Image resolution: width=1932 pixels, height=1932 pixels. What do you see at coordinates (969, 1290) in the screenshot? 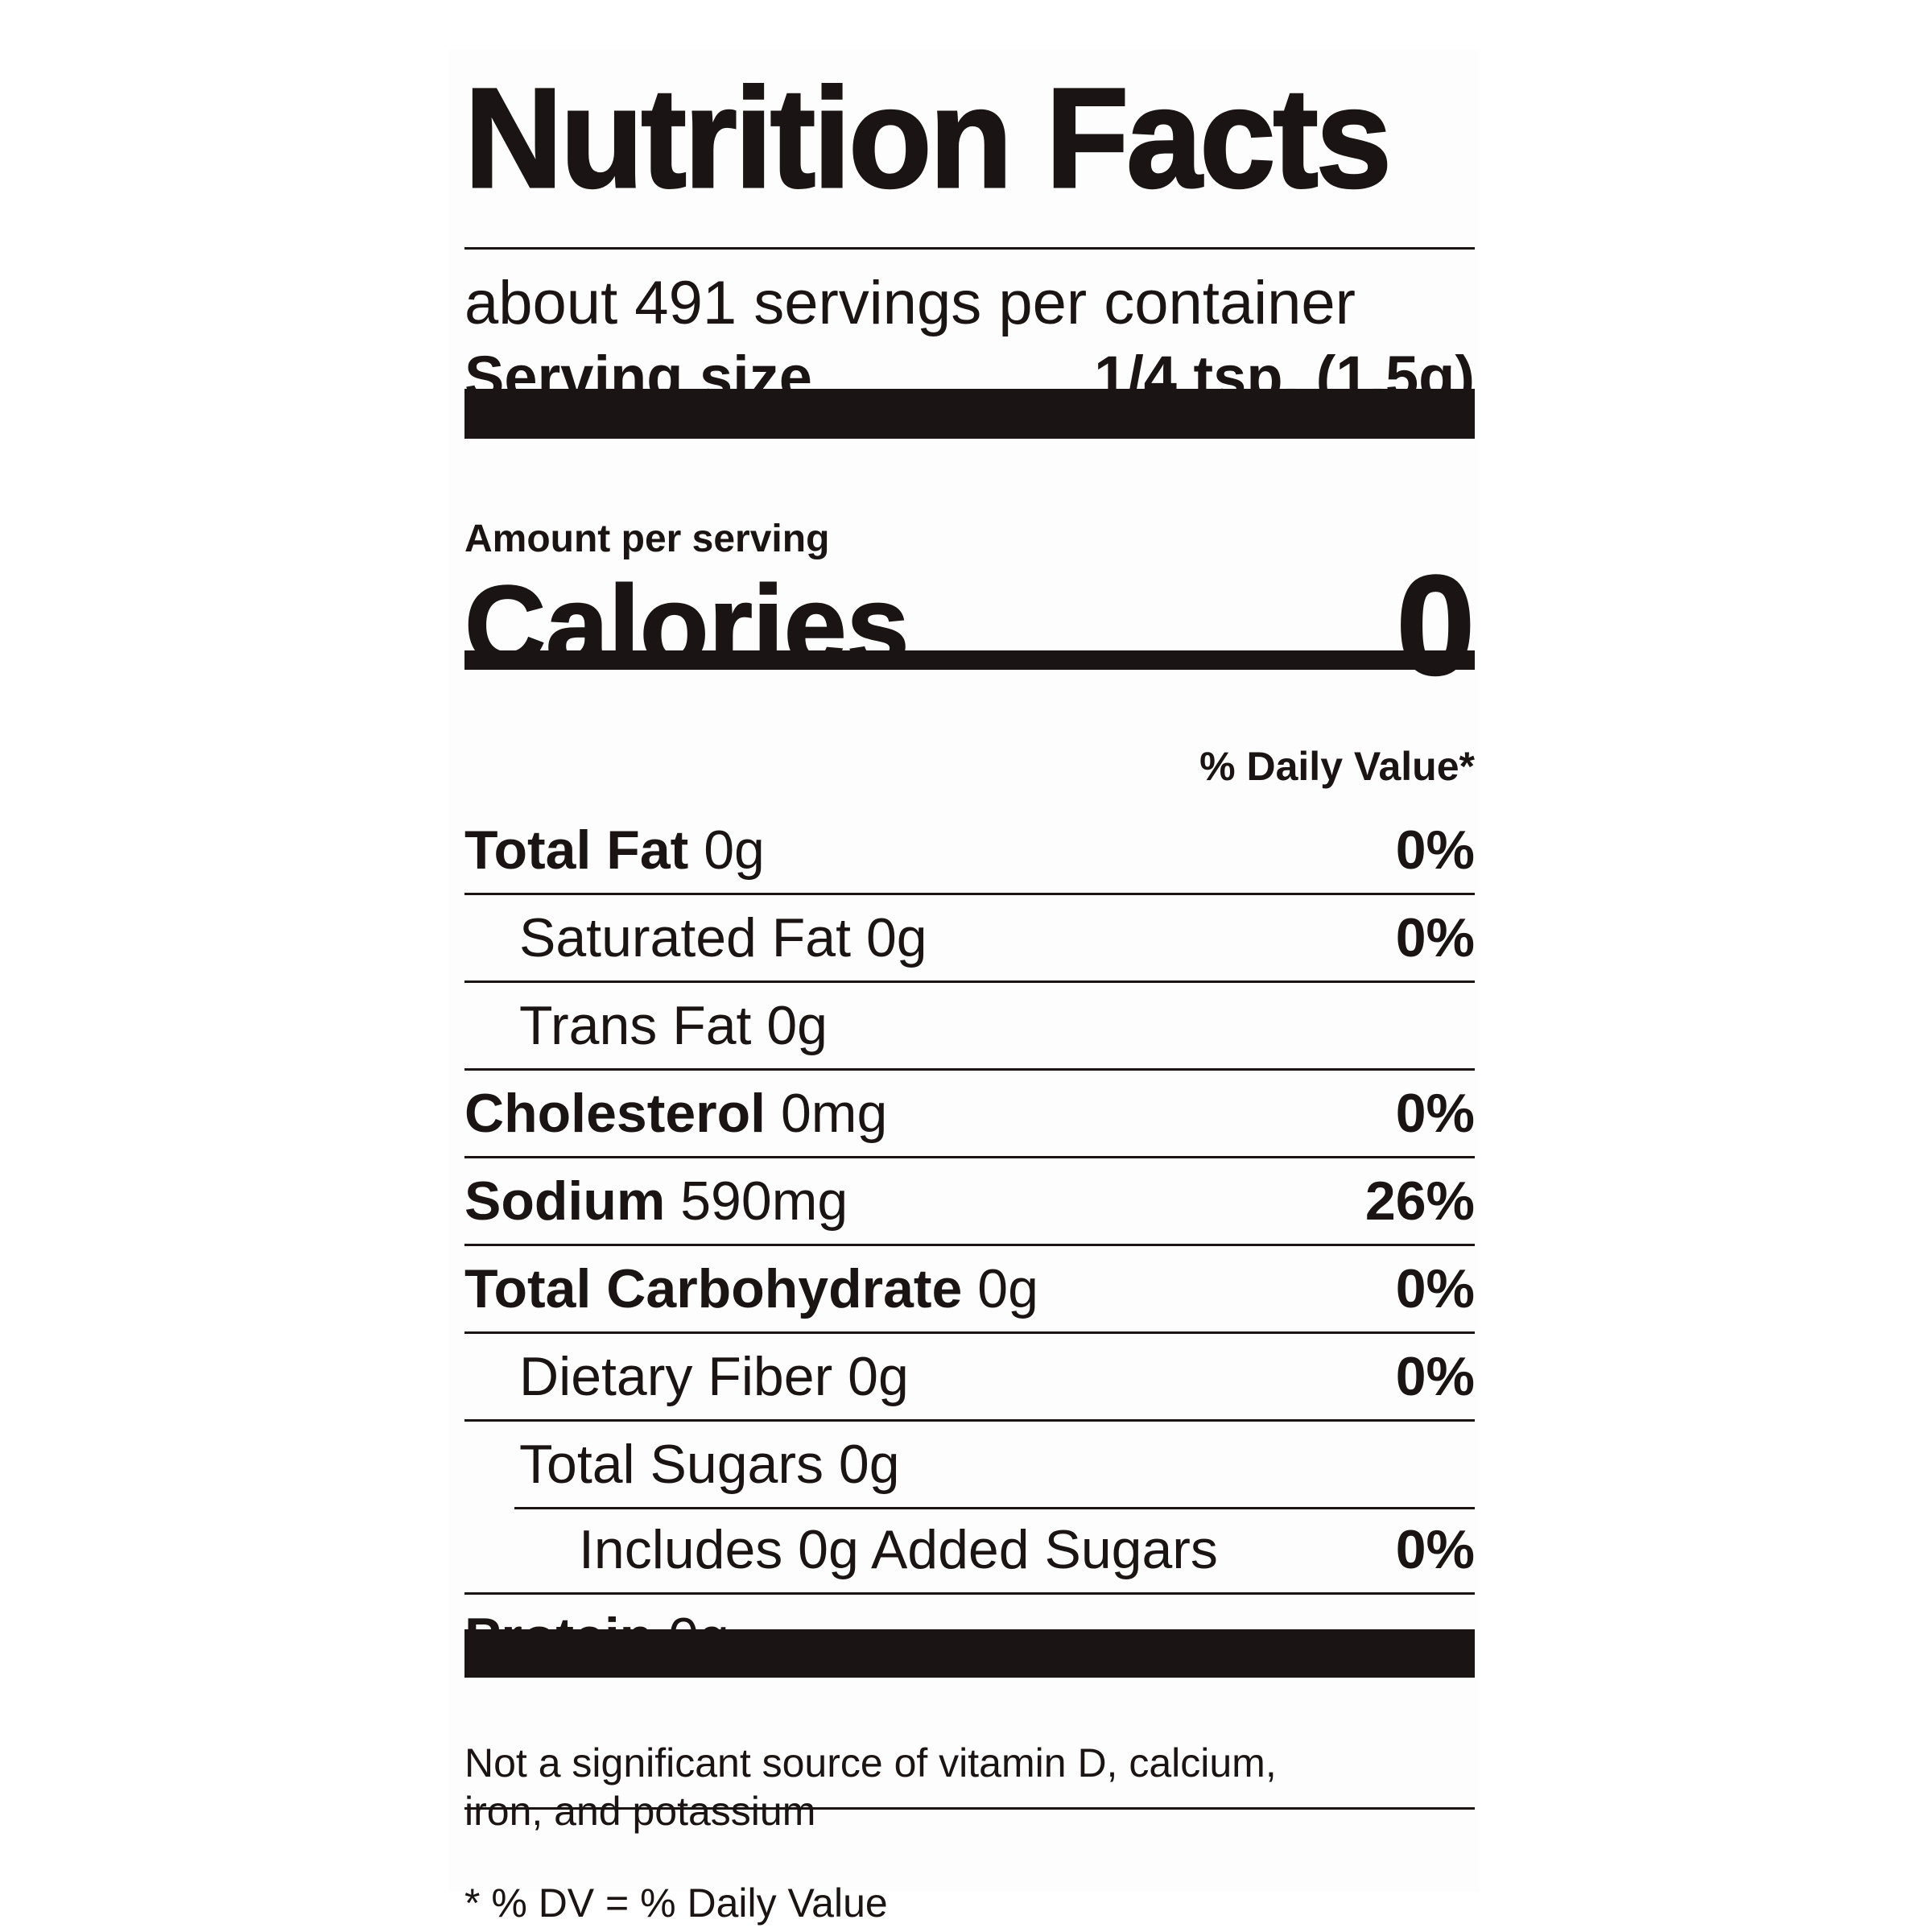
I see `nutrient-row-total-carbohydrate: Total Carbohydrate 0g 0%` at bounding box center [969, 1290].